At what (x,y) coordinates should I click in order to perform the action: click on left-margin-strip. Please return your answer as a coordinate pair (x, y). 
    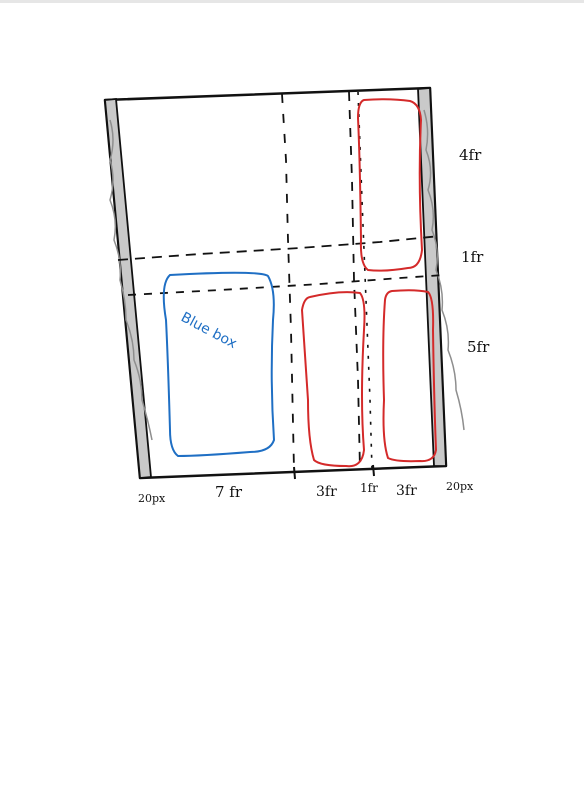
    Looking at the image, I should click on (128, 288).